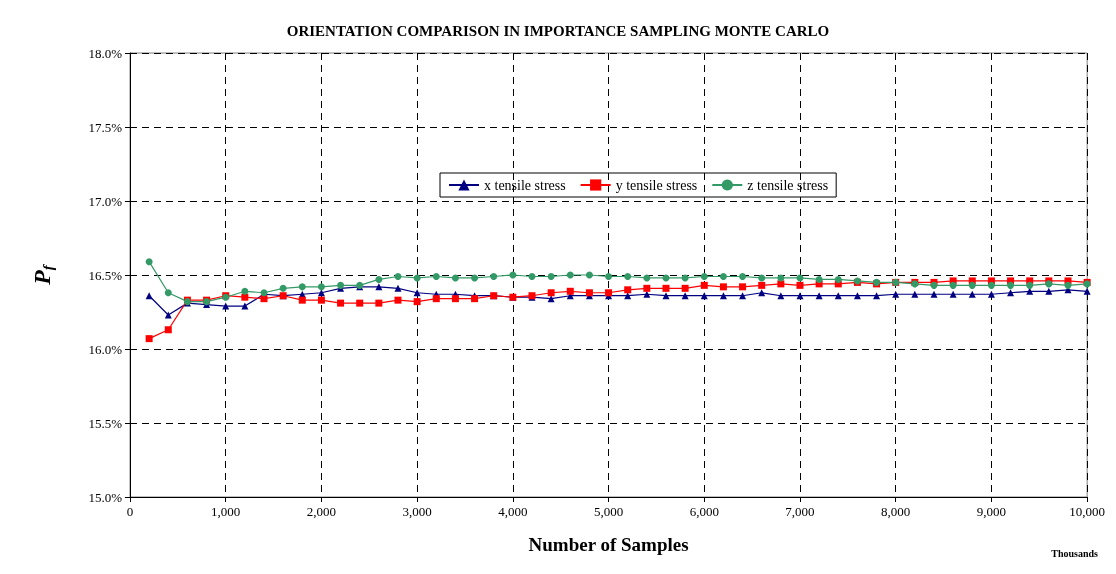 Image resolution: width=1116 pixels, height=574 pixels. What do you see at coordinates (130, 511) in the screenshot?
I see `x-tick-label: 0` at bounding box center [130, 511].